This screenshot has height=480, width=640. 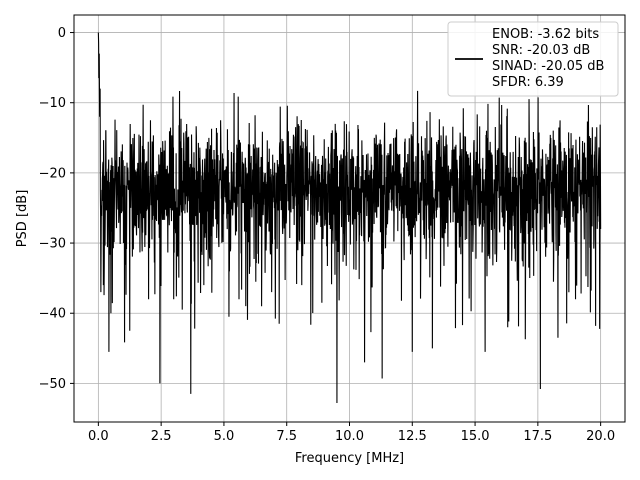 I want to click on x-tick-label: 17.5, so click(x=537, y=436).